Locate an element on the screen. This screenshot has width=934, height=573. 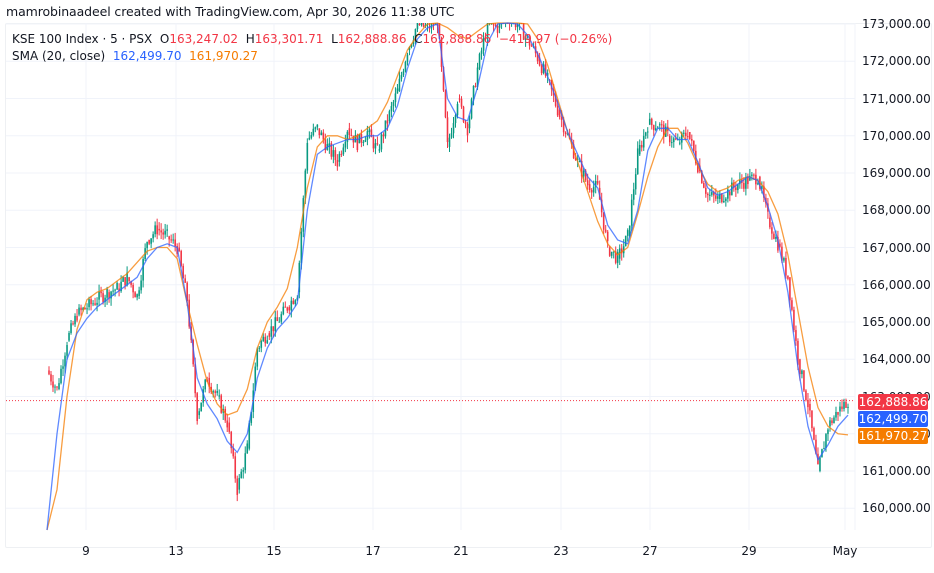
close-value: 162,888.86 is located at coordinates (457, 39).